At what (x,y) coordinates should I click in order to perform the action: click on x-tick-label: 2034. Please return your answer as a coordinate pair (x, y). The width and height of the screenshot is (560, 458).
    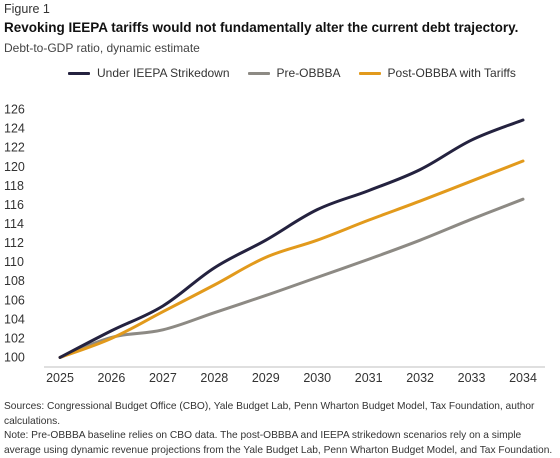
    Looking at the image, I should click on (523, 378).